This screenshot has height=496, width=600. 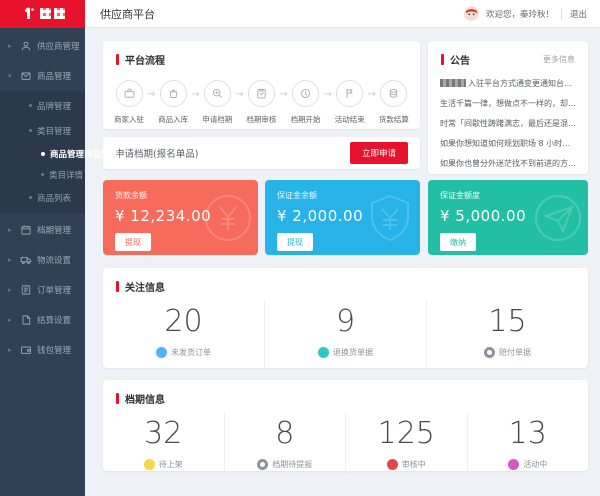 I want to click on sidebar-item-label: 商品管理商品管理, so click(x=84, y=154).